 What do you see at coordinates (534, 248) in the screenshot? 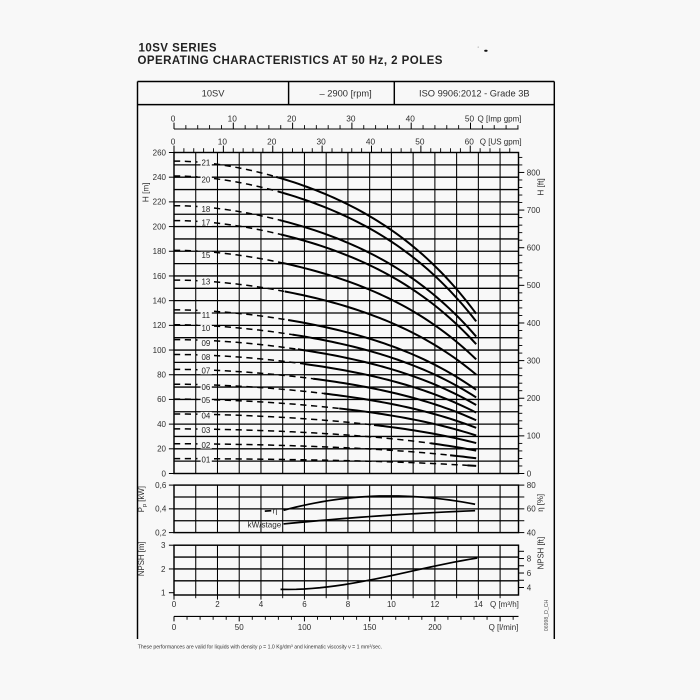
I see `svg-text: 600` at bounding box center [534, 248].